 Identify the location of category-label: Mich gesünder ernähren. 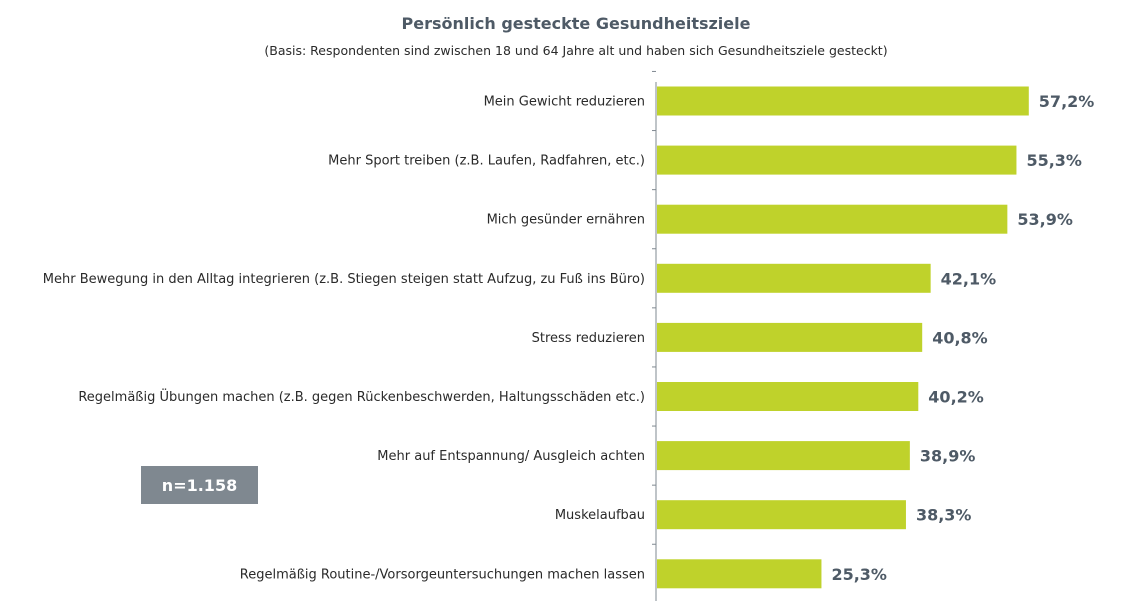
(566, 220).